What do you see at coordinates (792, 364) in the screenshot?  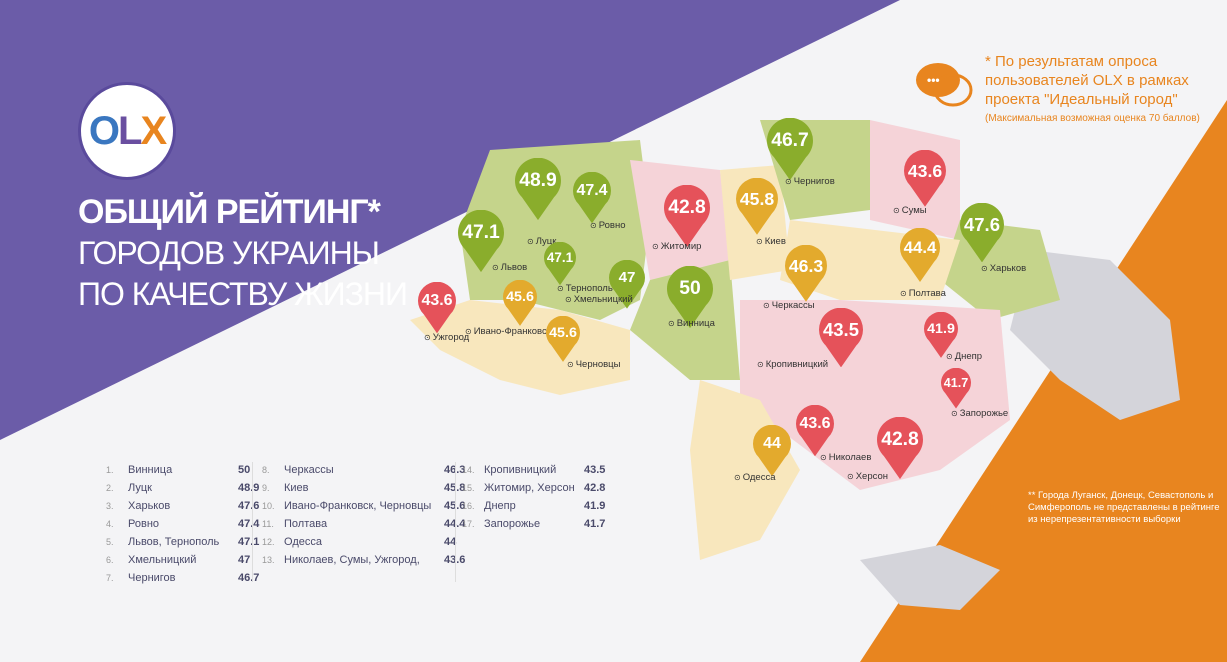 I see `city-label: Кропивницкий` at bounding box center [792, 364].